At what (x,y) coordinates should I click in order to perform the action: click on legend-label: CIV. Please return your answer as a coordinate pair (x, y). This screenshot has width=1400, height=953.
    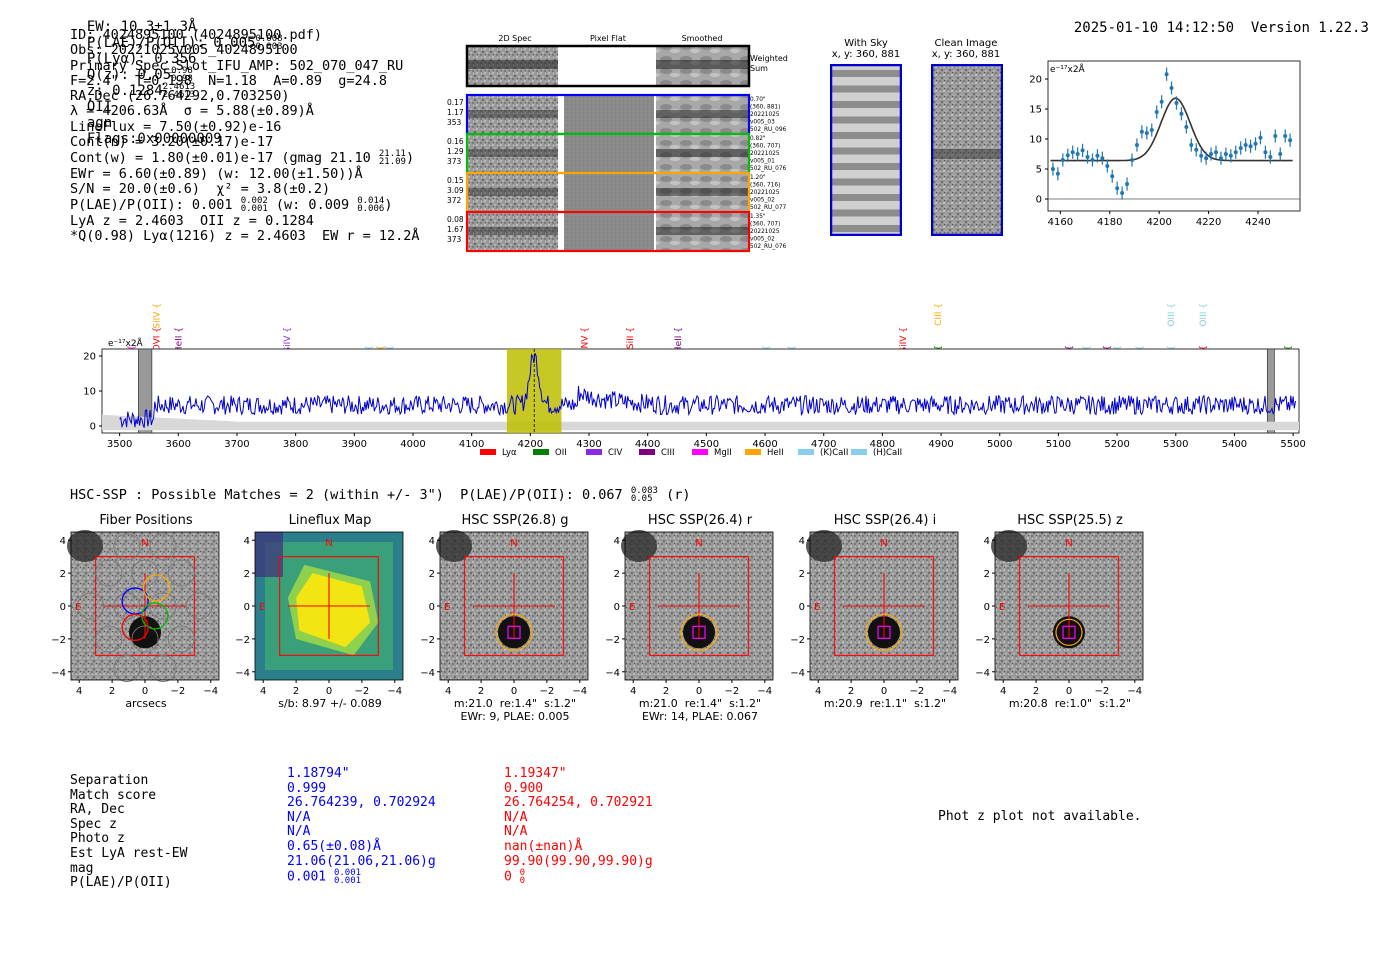
    Looking at the image, I should click on (615, 453).